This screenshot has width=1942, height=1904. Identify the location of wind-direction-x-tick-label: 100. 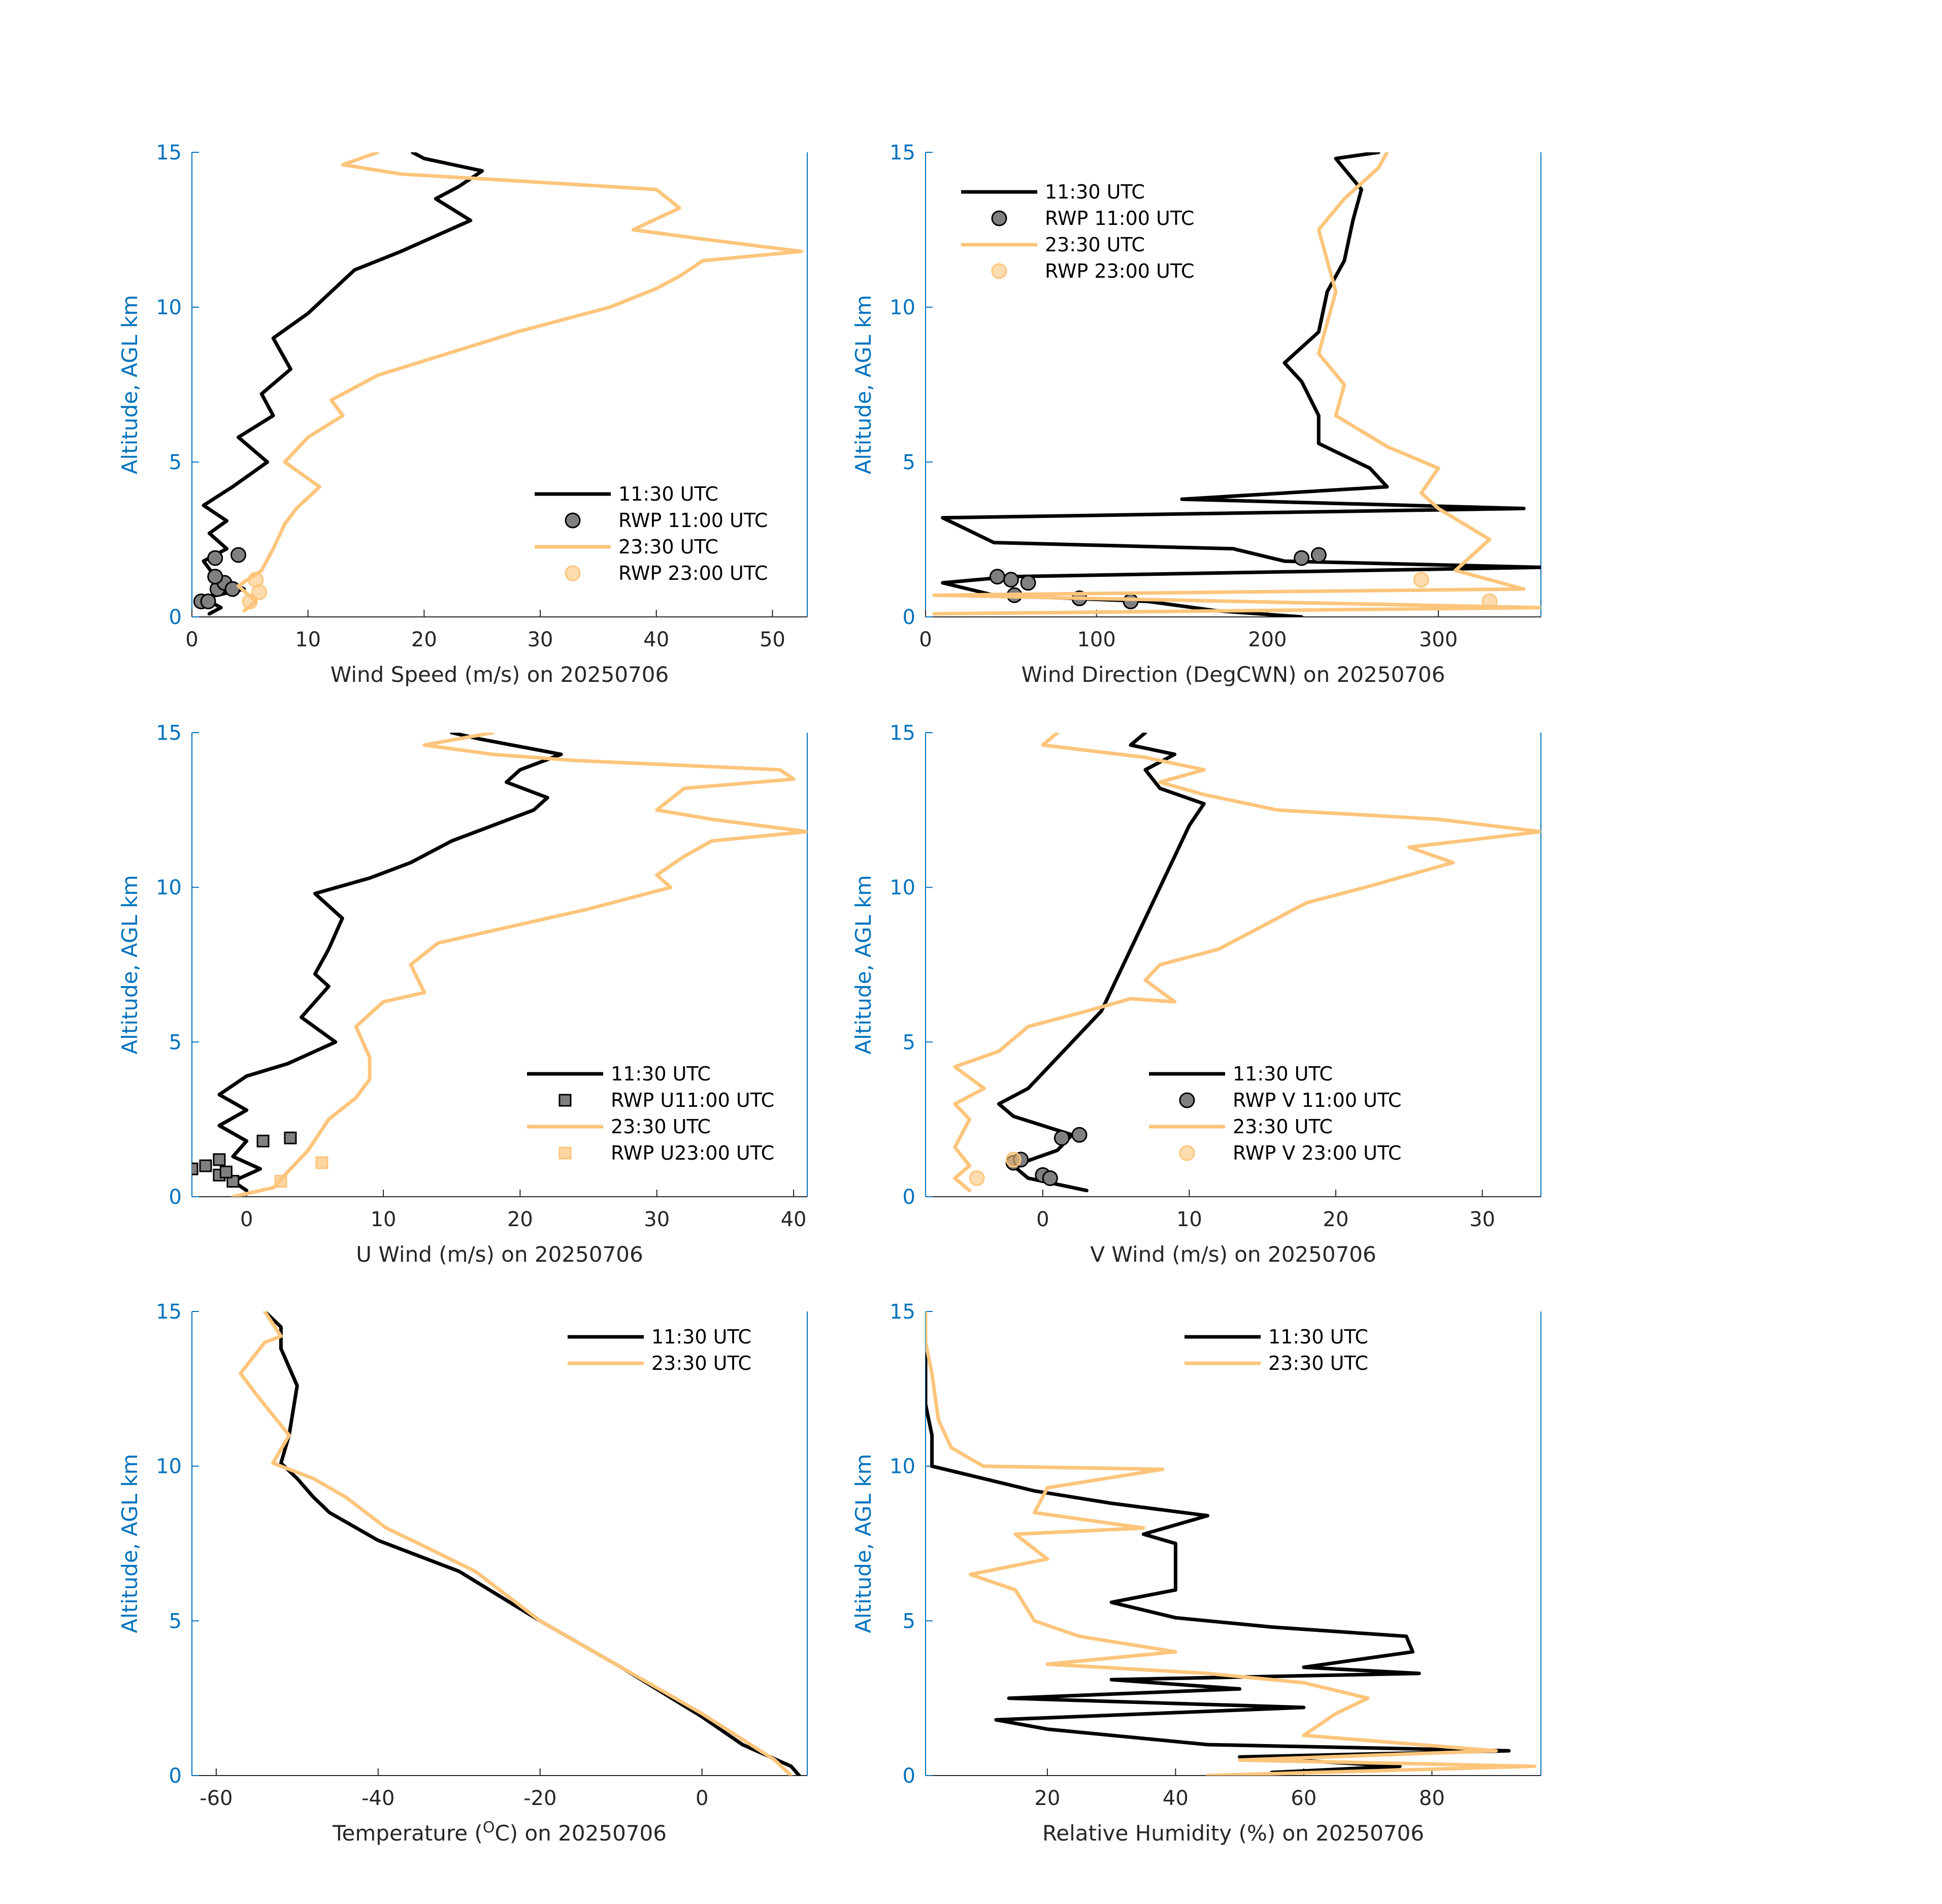
(1096, 639).